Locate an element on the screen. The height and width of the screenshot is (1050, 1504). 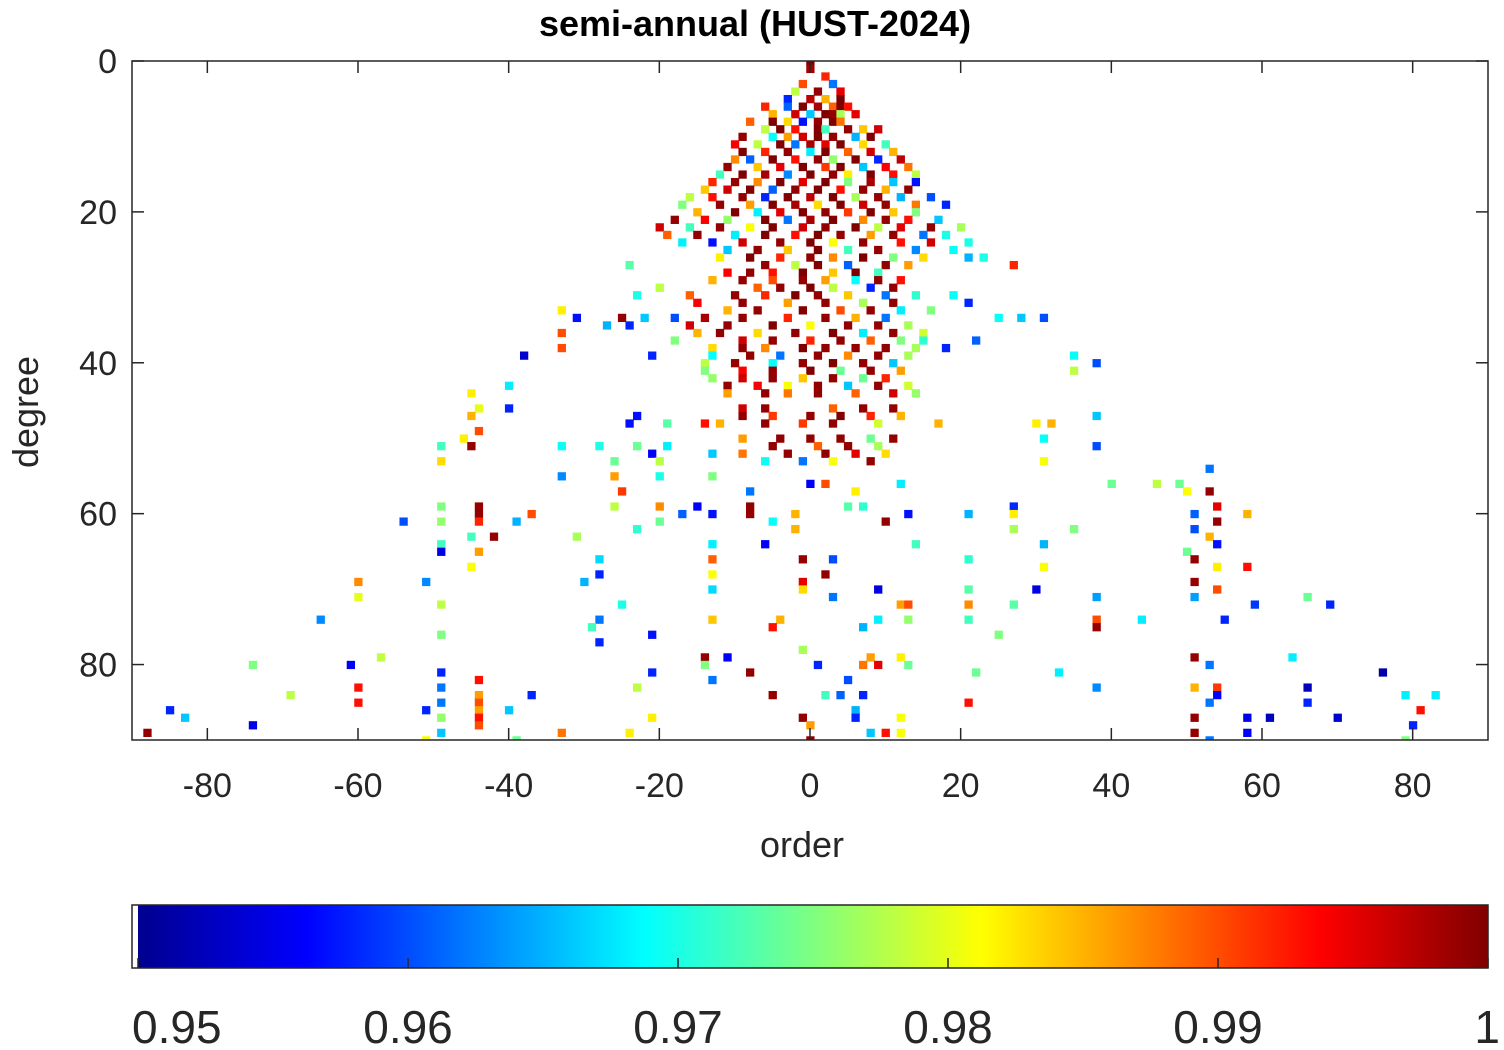
y-tick-label: 80 is located at coordinates (98, 666).